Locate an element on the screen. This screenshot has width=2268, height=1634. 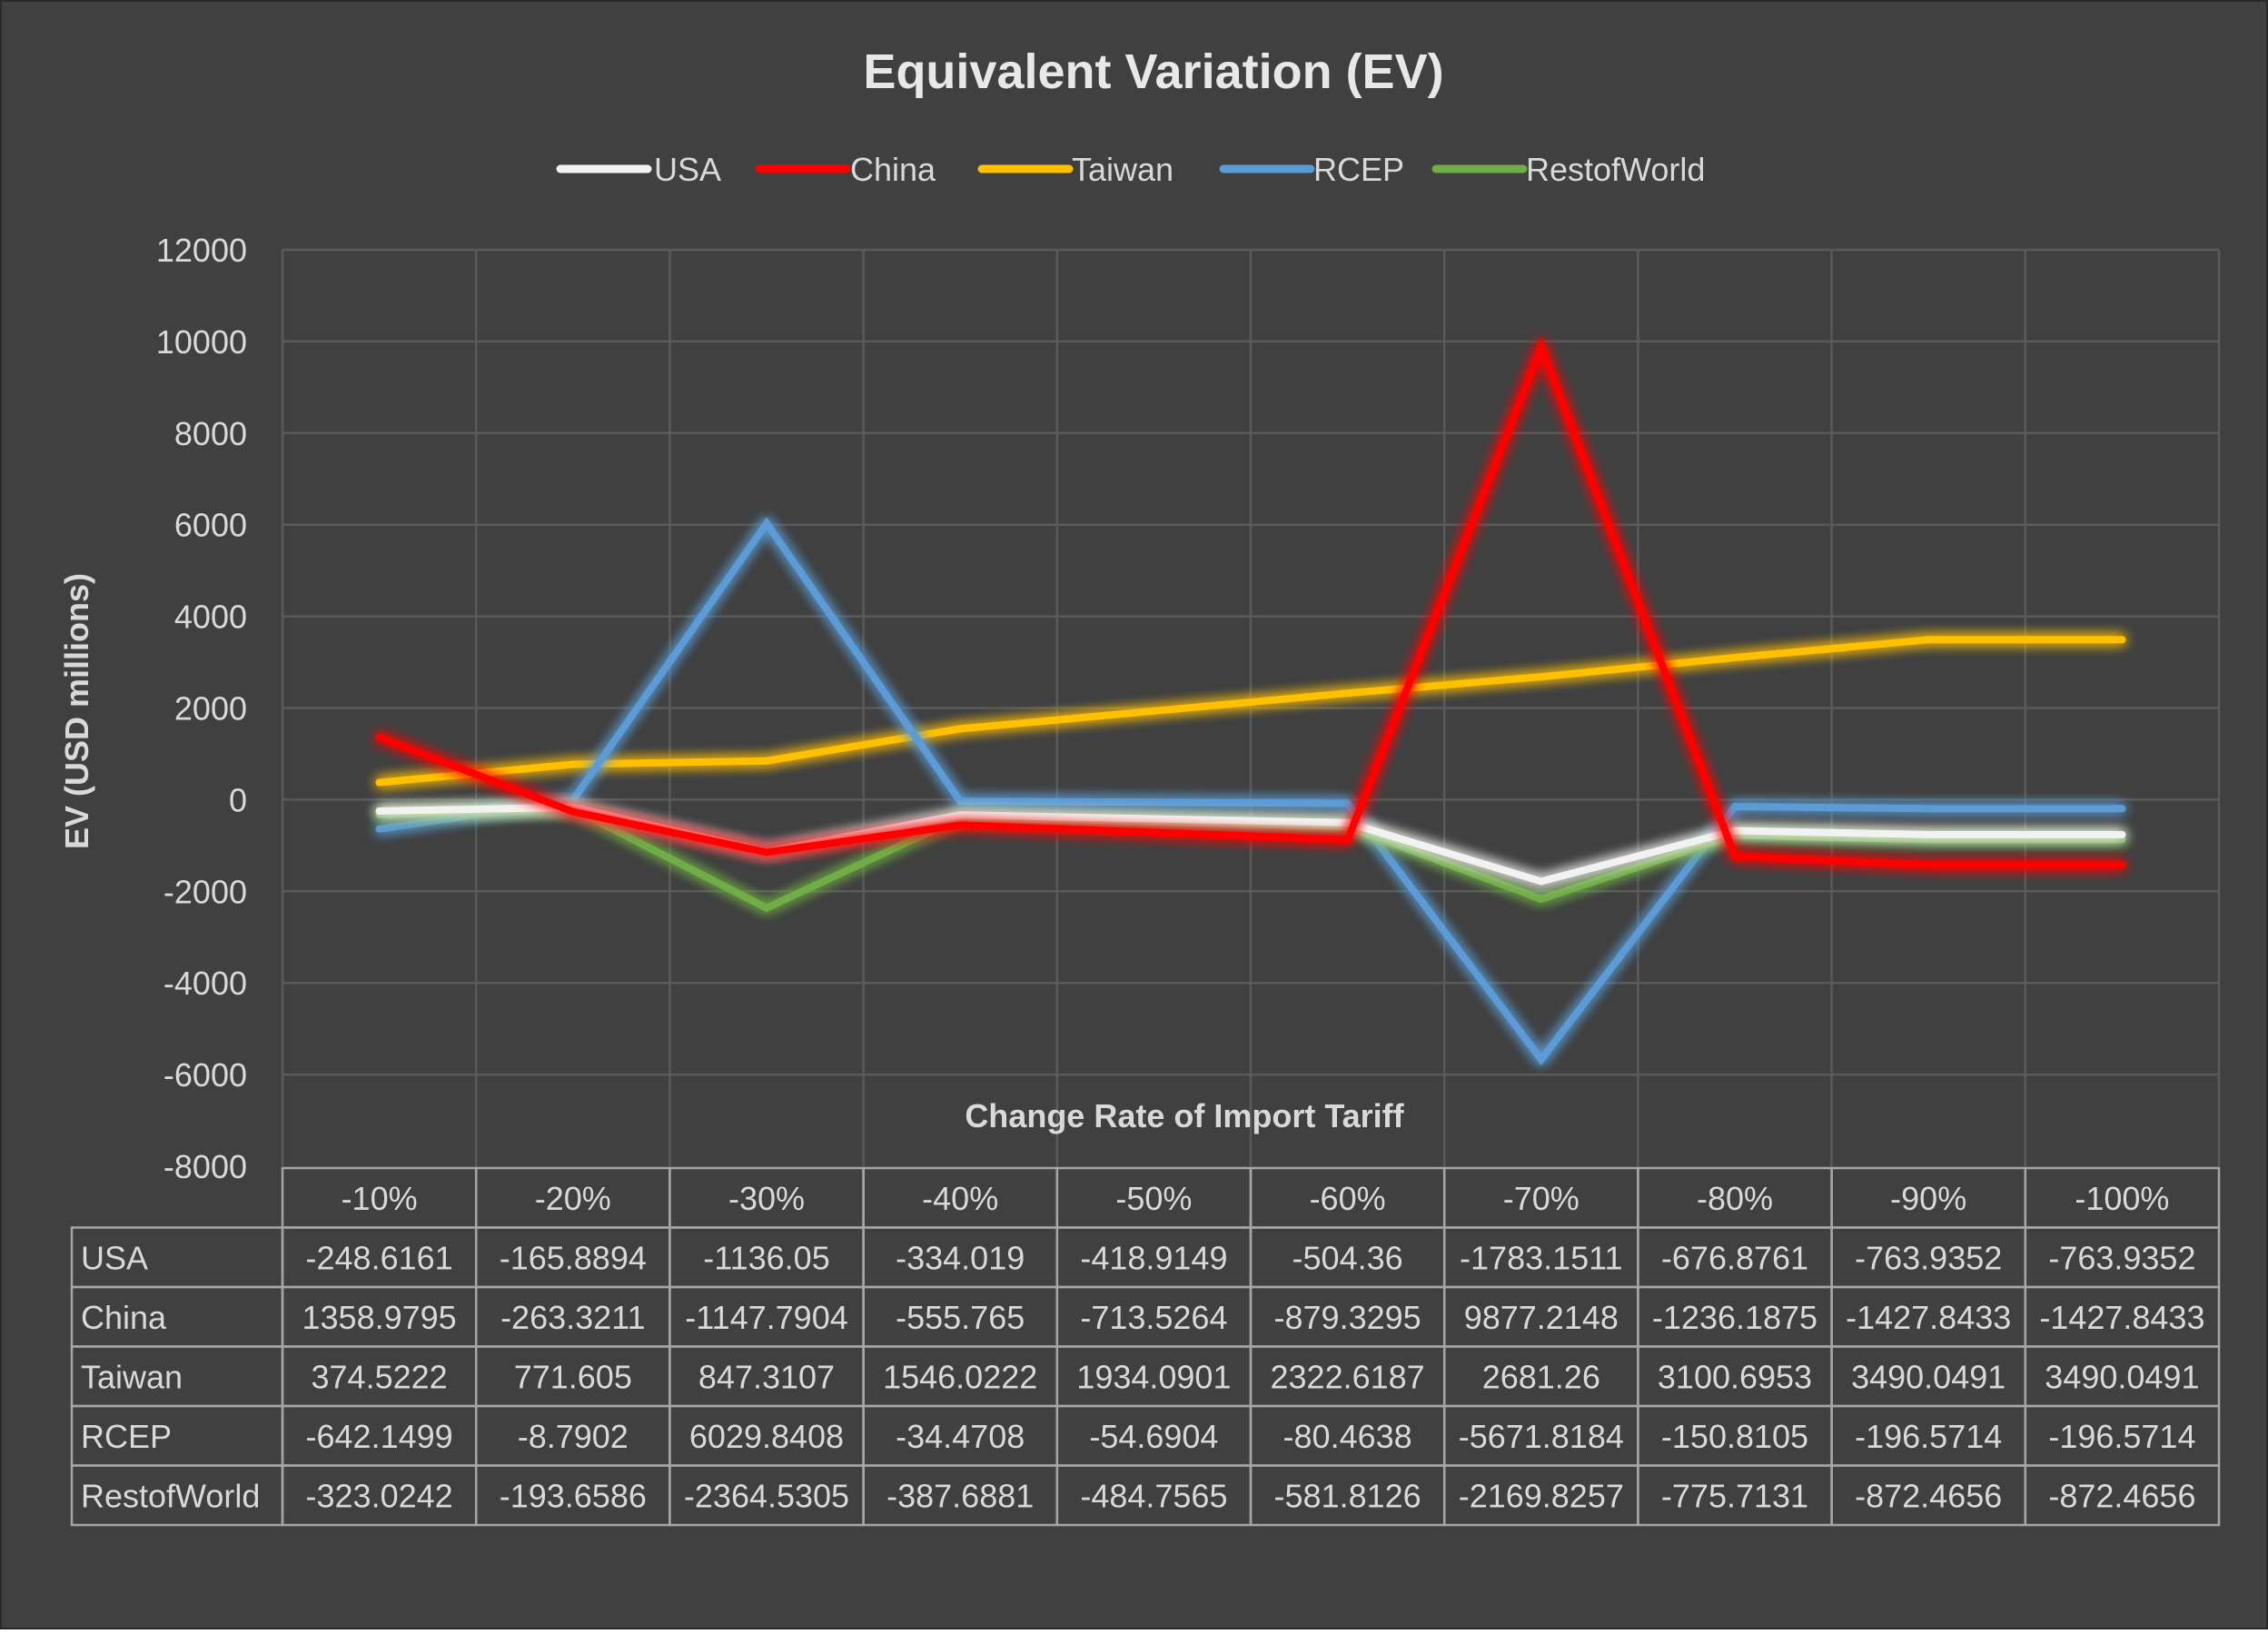
table-cell-value: -334.019 is located at coordinates (960, 1257).